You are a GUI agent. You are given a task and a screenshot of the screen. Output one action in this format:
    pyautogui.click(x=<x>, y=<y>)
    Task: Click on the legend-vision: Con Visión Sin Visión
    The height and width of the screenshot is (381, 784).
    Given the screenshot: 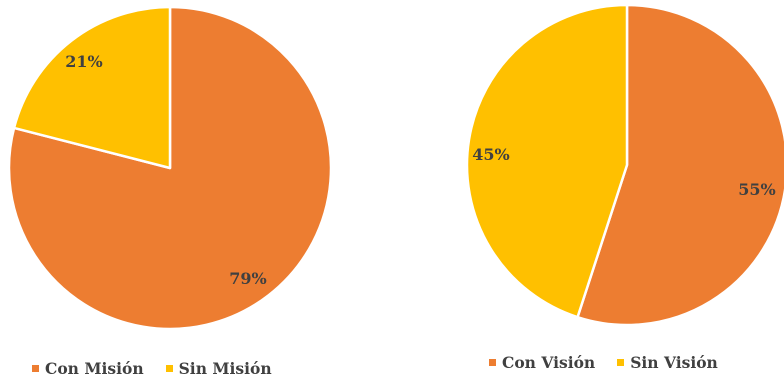 What is the action you would take?
    pyautogui.click(x=603, y=362)
    